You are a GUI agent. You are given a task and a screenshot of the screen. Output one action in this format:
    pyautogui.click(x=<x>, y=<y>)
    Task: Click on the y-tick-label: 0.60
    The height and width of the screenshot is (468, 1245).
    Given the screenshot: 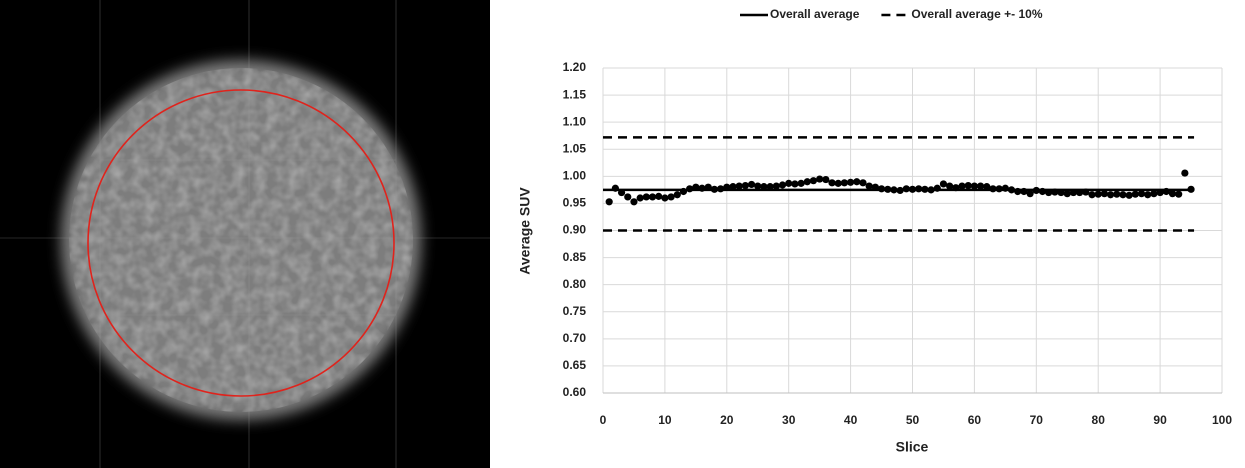 What is the action you would take?
    pyautogui.click(x=575, y=392)
    